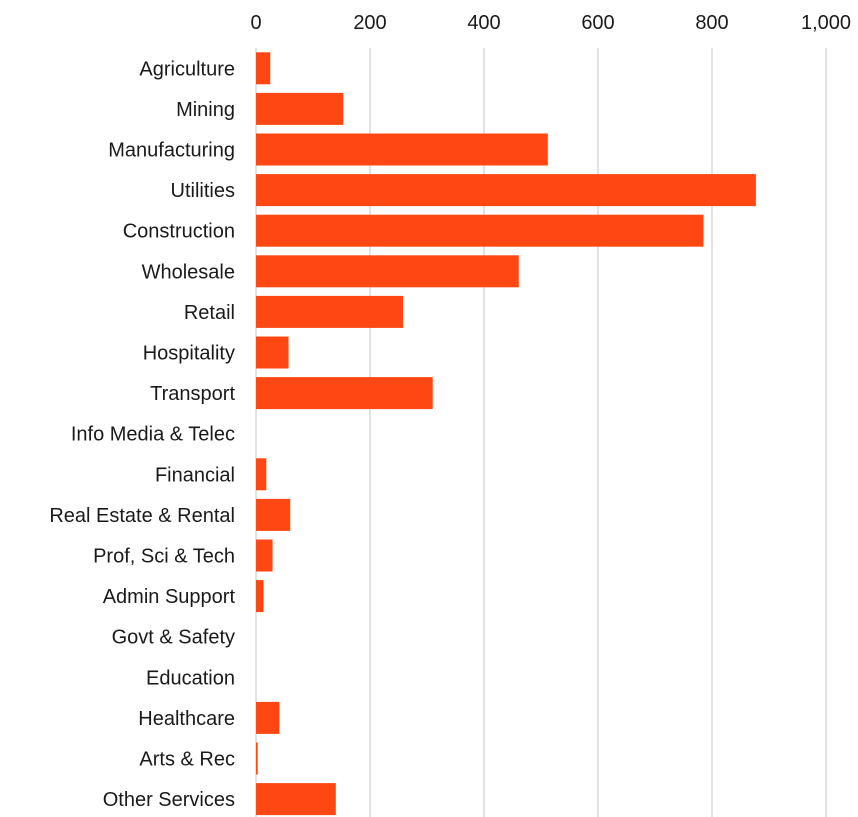 The height and width of the screenshot is (817, 858). What do you see at coordinates (480, 230) in the screenshot?
I see `bar-construction` at bounding box center [480, 230].